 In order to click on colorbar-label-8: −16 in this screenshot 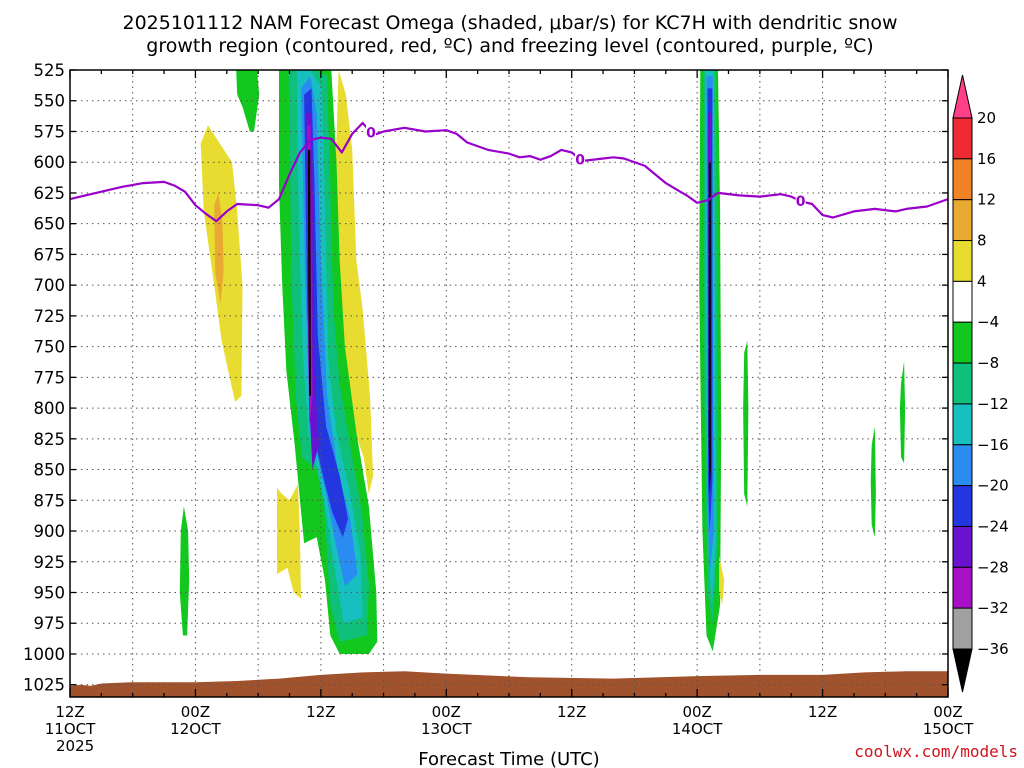, I will do `click(993, 445)`.